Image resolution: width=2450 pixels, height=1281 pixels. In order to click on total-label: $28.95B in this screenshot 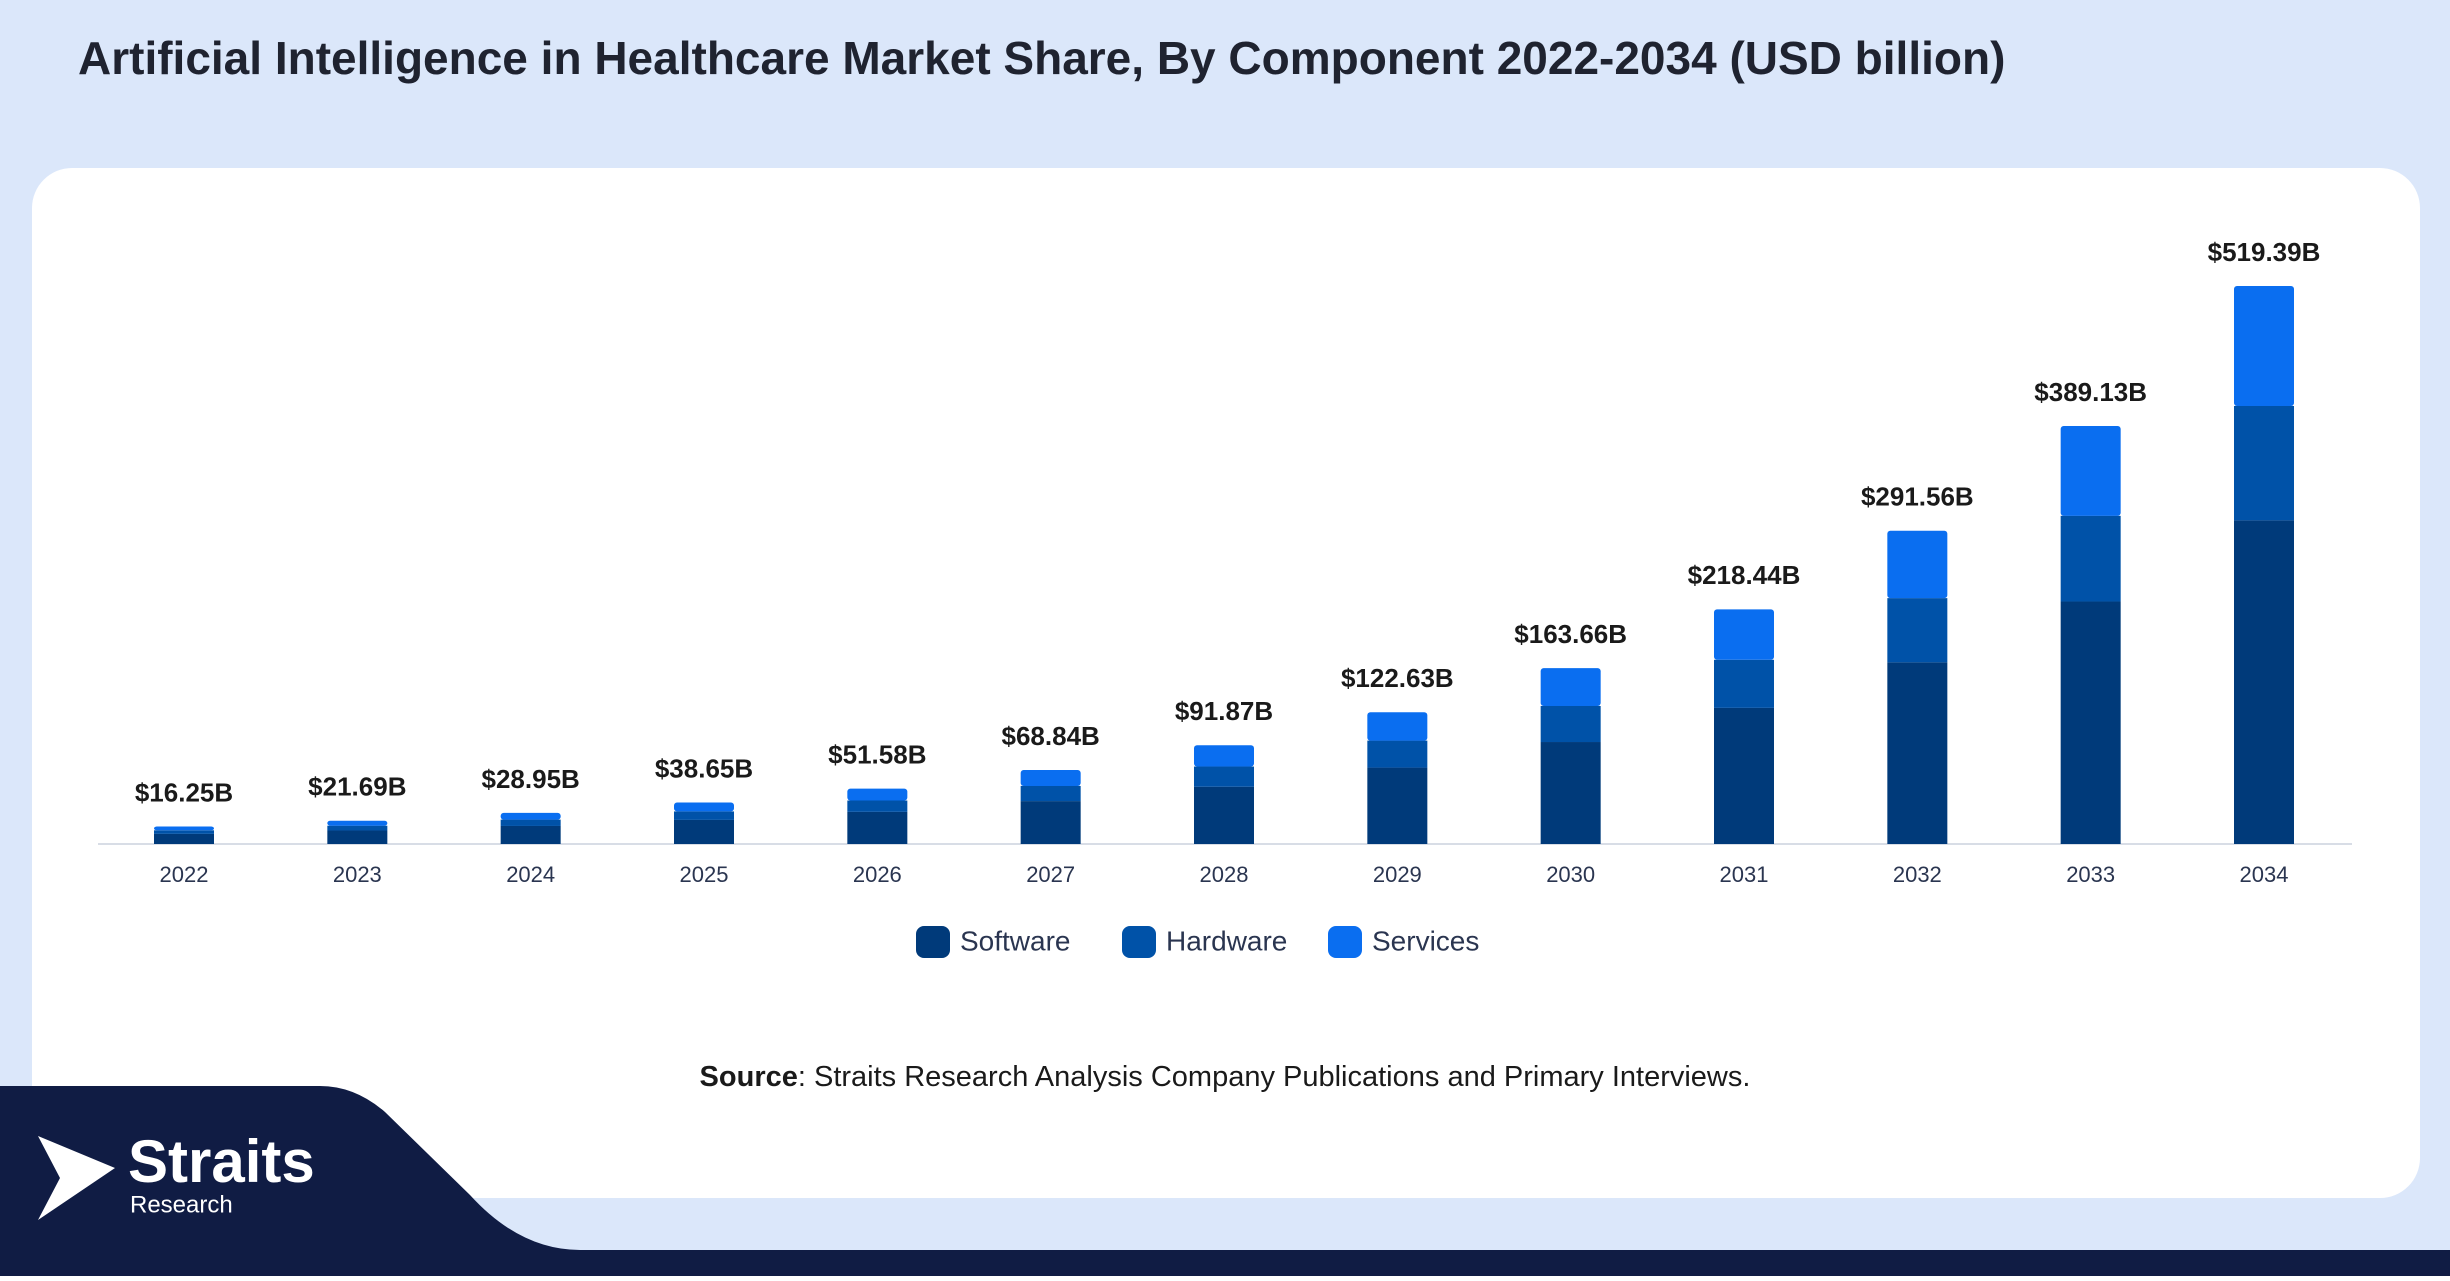, I will do `click(531, 779)`.